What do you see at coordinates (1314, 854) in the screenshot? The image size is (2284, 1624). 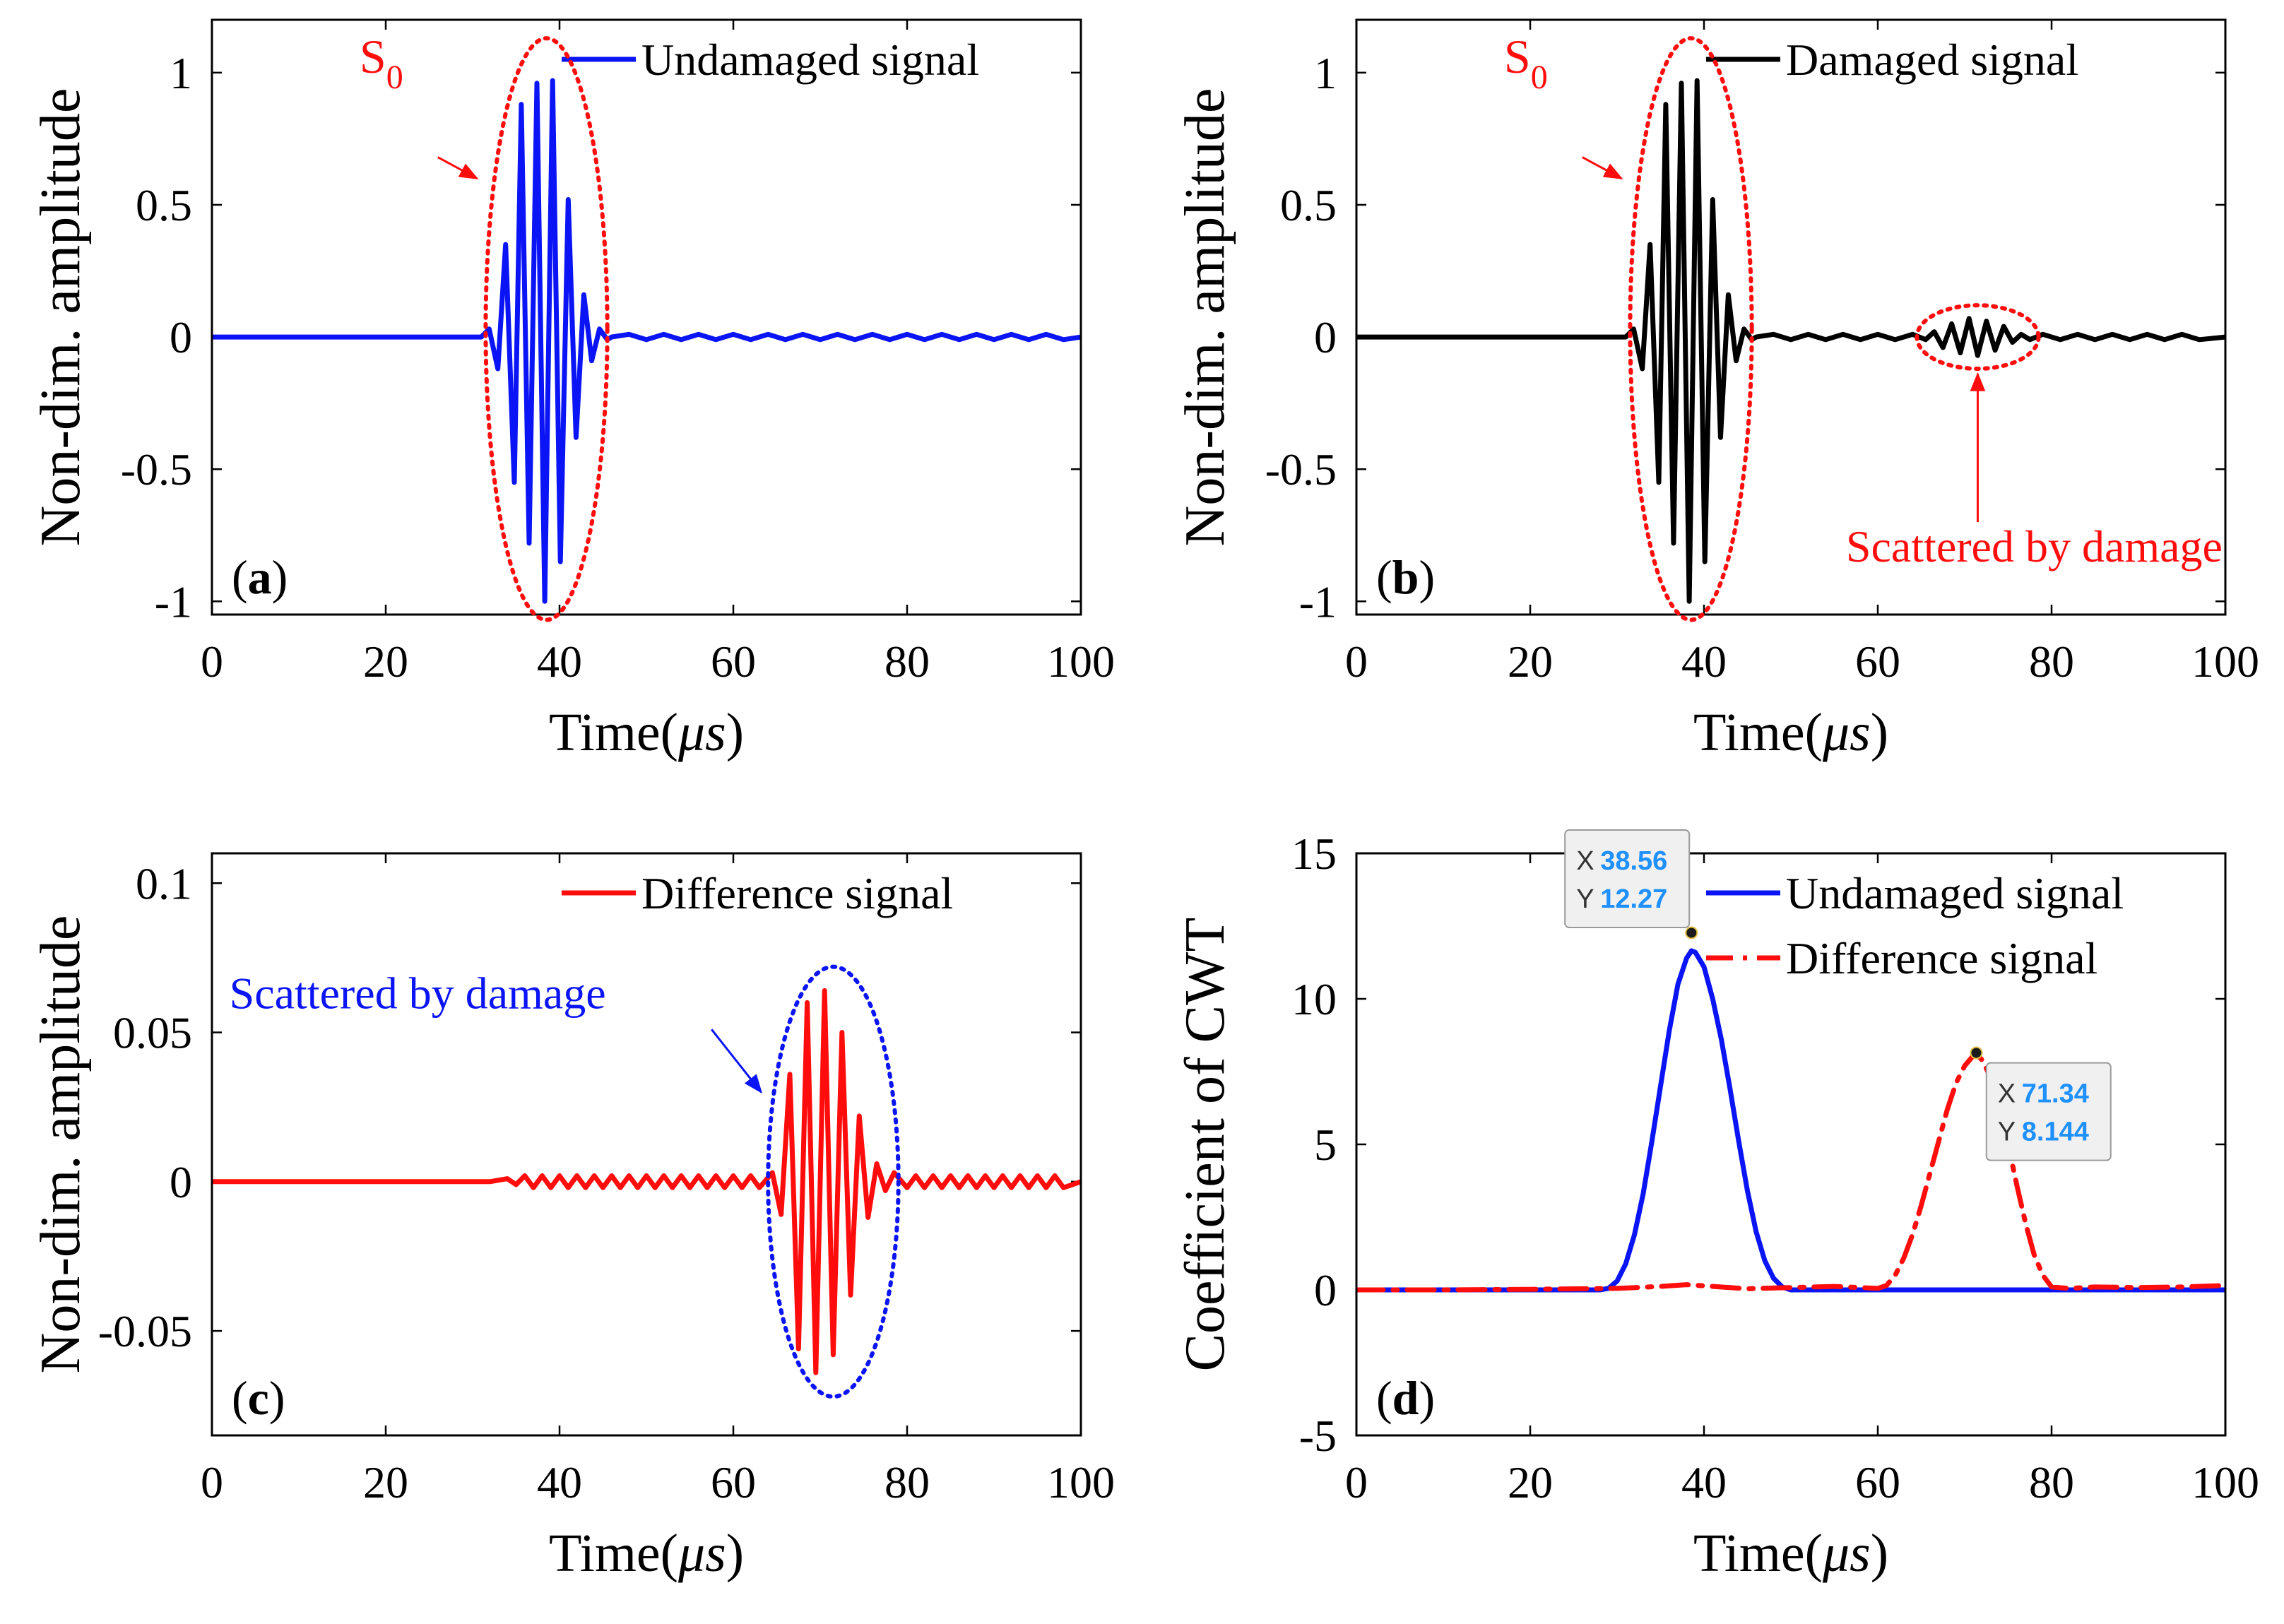 I see `y-tick-label: 15` at bounding box center [1314, 854].